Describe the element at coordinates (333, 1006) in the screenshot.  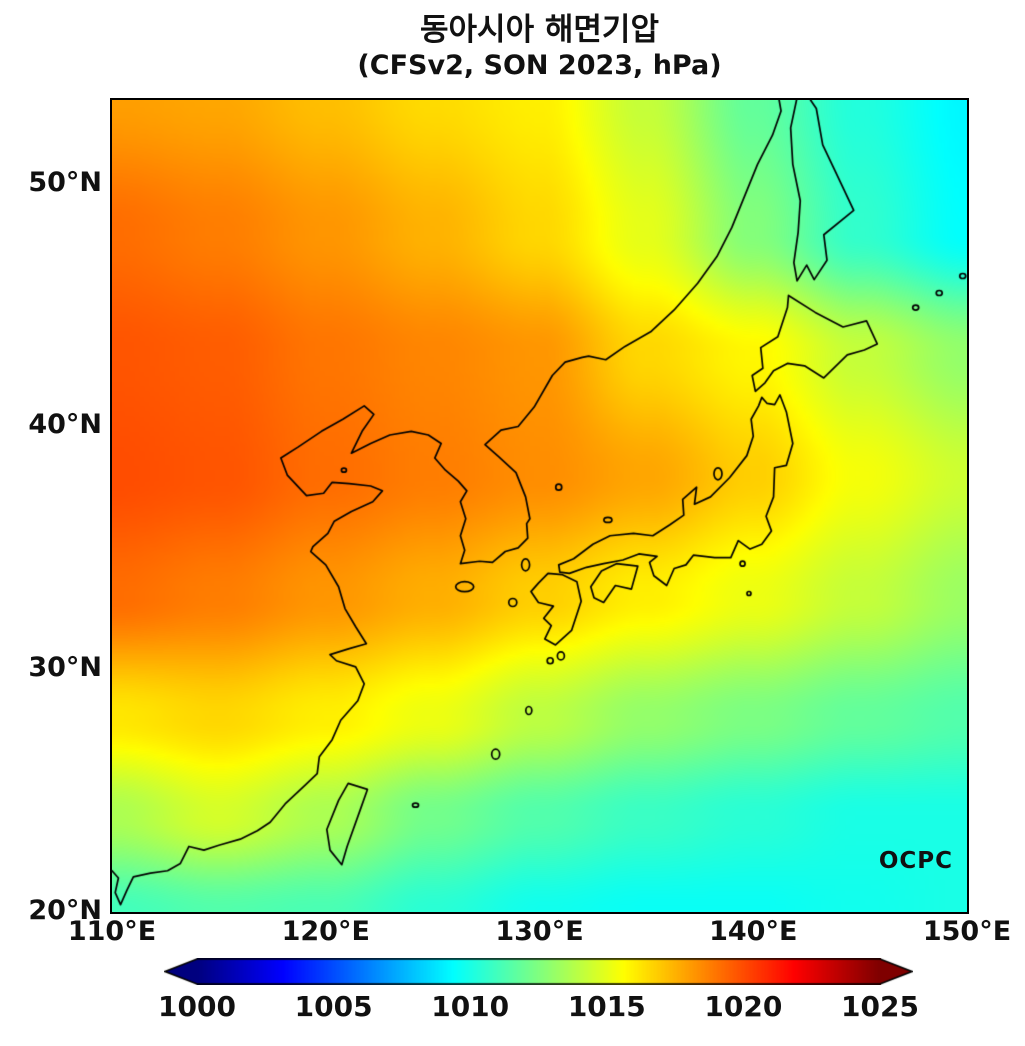
I see `colorbar-tick-label: 1005` at that location.